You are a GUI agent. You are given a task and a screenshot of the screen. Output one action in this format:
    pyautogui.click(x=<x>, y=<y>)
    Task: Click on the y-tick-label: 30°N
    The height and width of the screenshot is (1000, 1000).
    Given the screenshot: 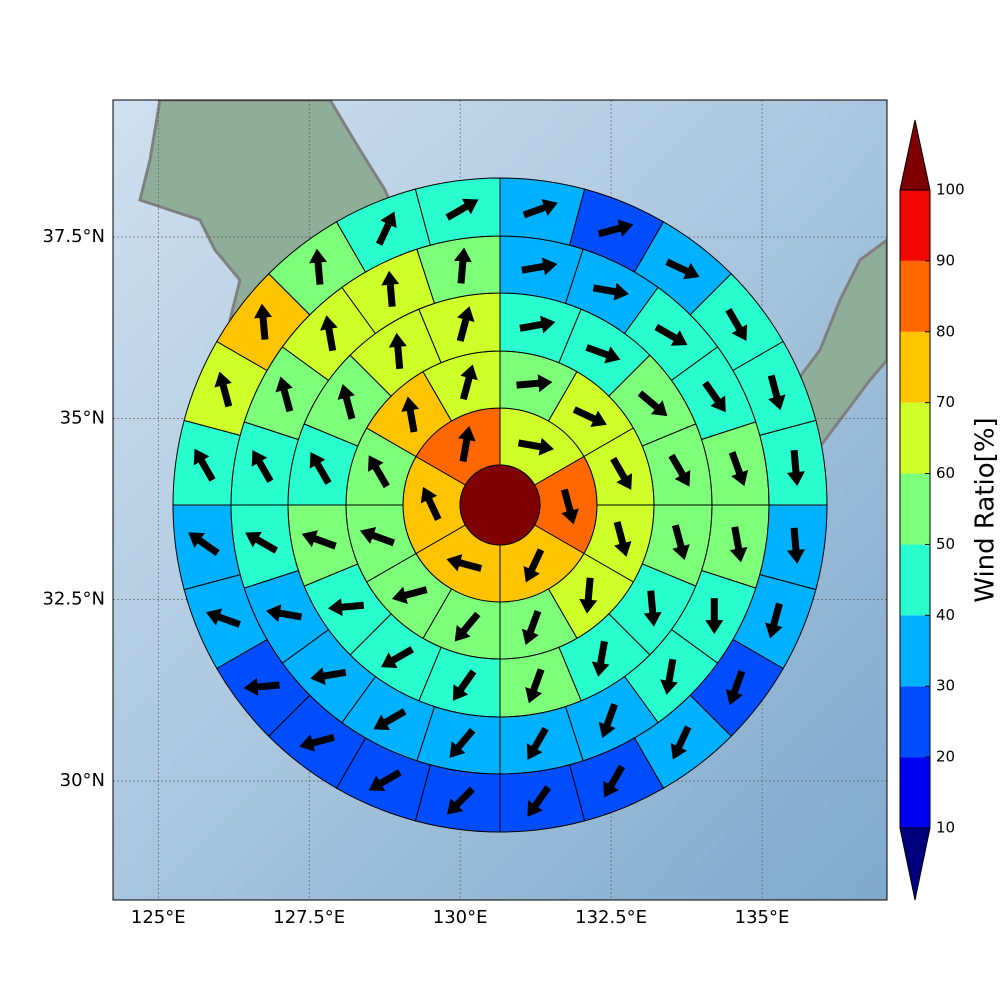 What is the action you would take?
    pyautogui.click(x=82, y=780)
    